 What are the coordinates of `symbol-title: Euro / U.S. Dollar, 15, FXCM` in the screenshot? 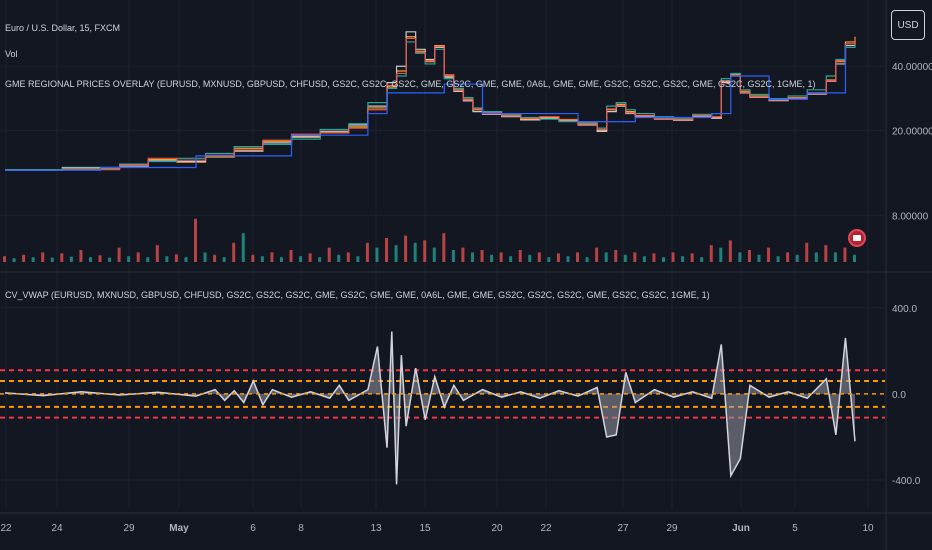 It's located at (63, 28).